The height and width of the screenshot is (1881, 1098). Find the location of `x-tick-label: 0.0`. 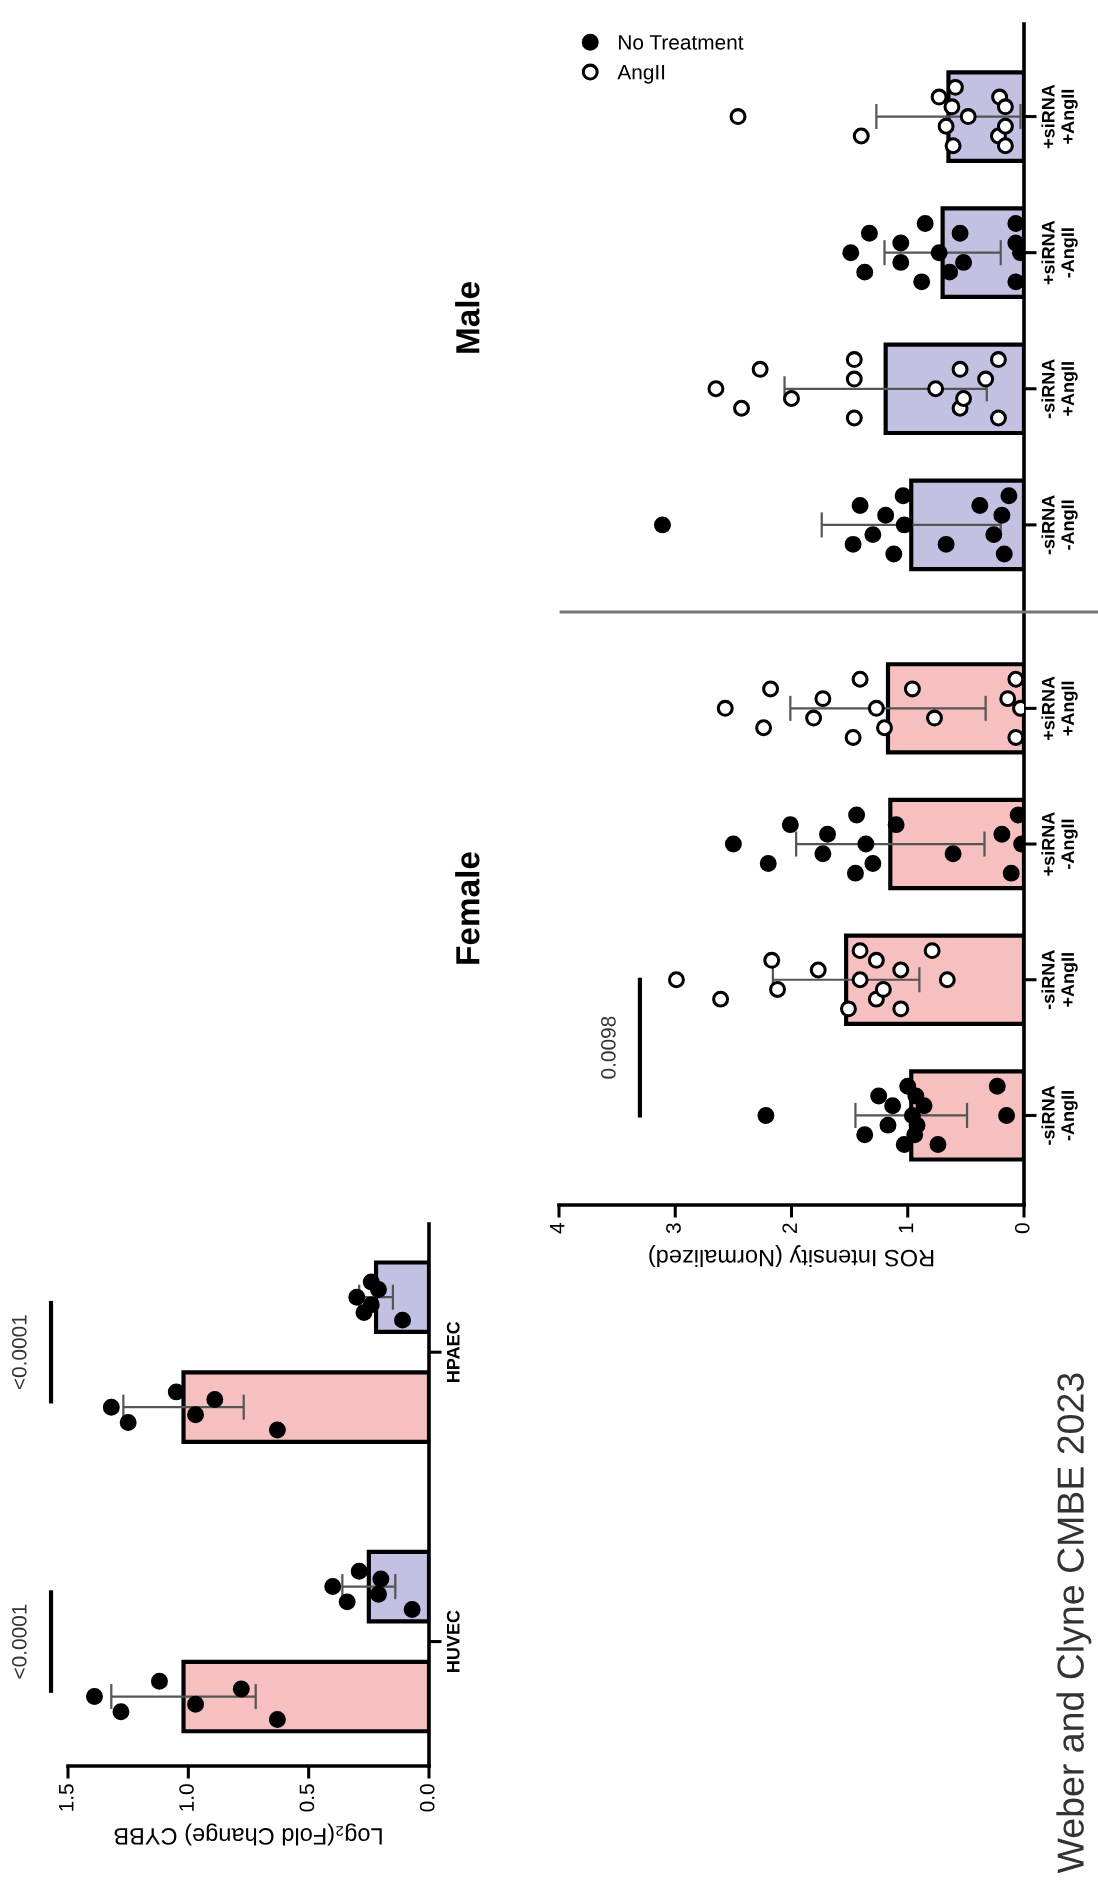

x-tick-label: 0.0 is located at coordinates (427, 1798).